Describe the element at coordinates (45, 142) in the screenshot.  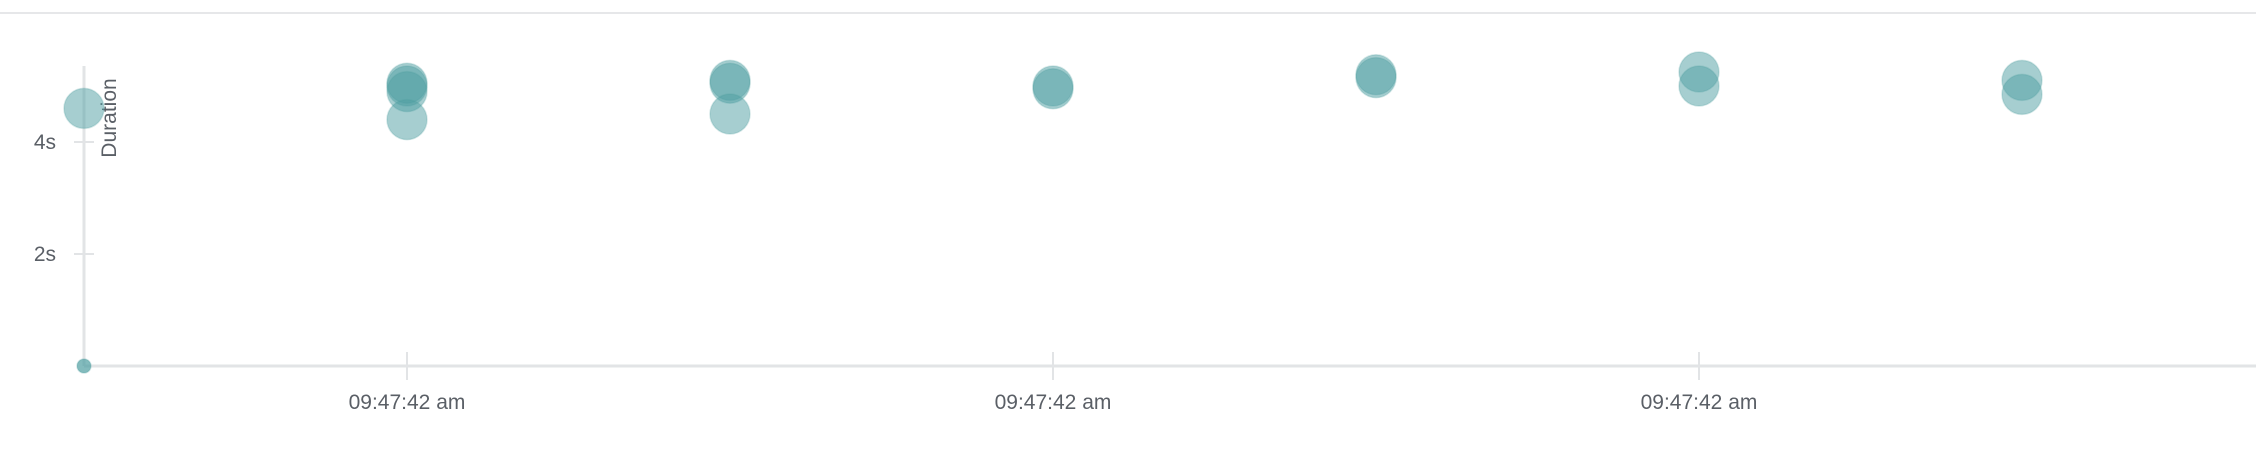
I see `y-tick-label: 4s` at that location.